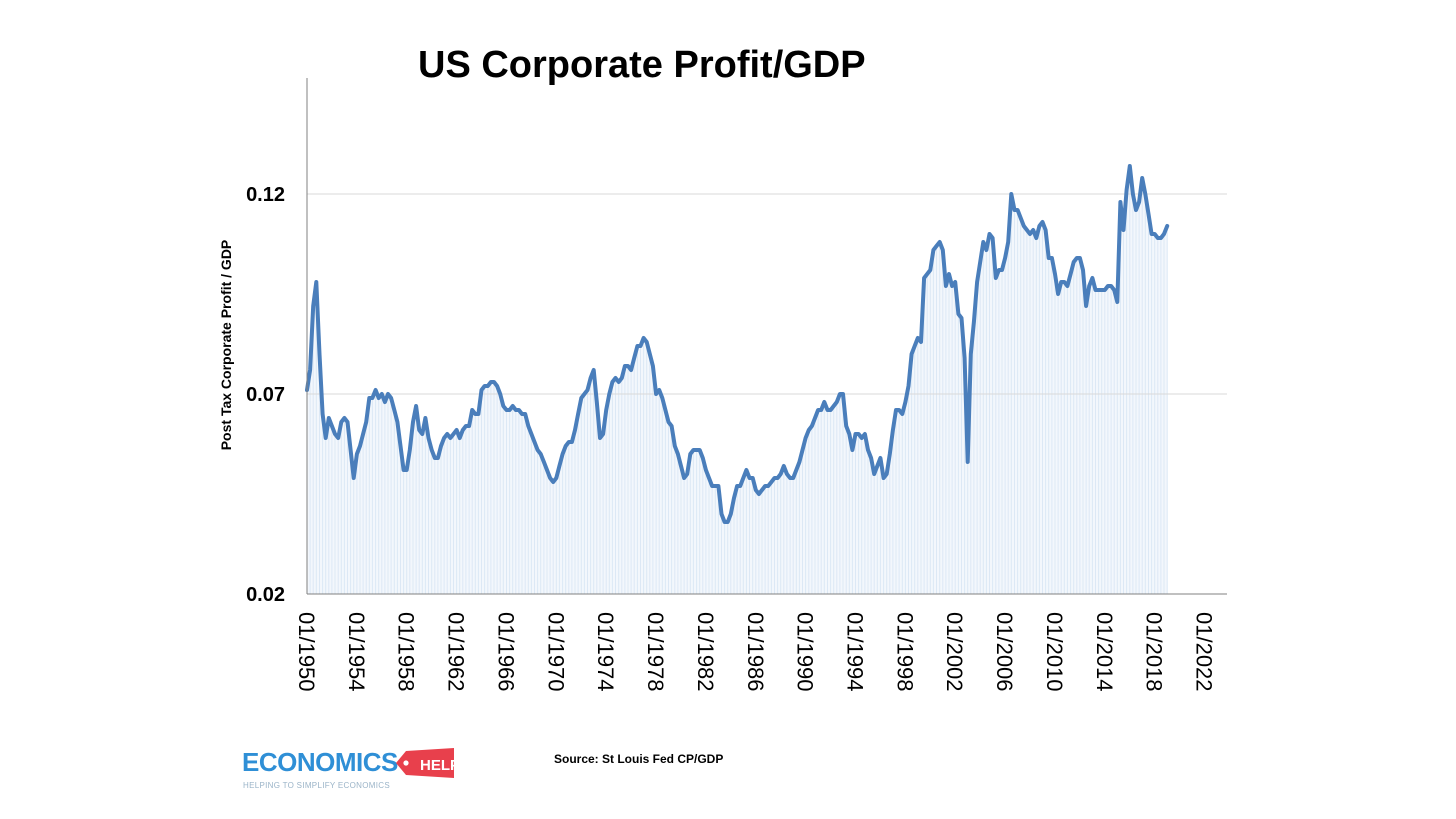 This screenshot has width=1456, height=819. What do you see at coordinates (639, 759) in the screenshot?
I see `source-note: Source: St Louis Fed CP/GDP` at bounding box center [639, 759].